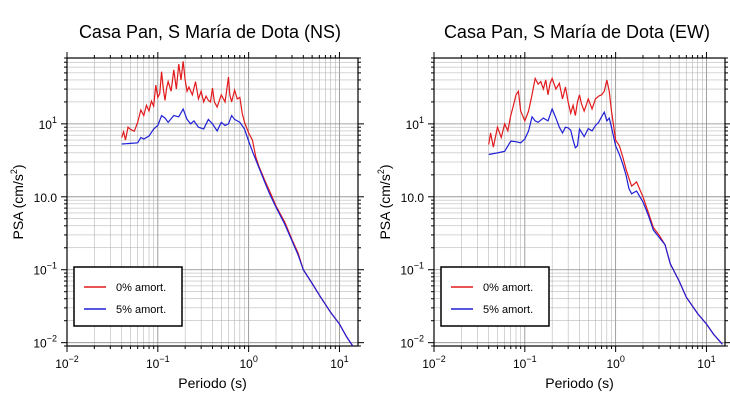 This screenshot has width=730, height=405. Describe the element at coordinates (210, 32) in the screenshot. I see `chart-title: Casa Pan, S María de Dota (NS)` at that location.